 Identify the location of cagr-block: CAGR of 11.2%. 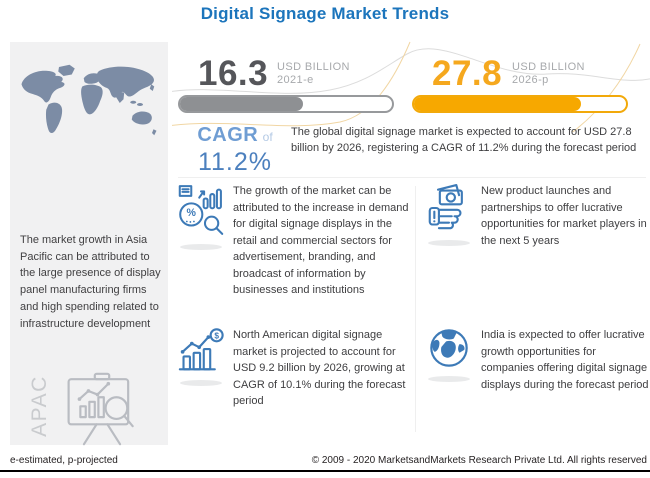
(235, 150).